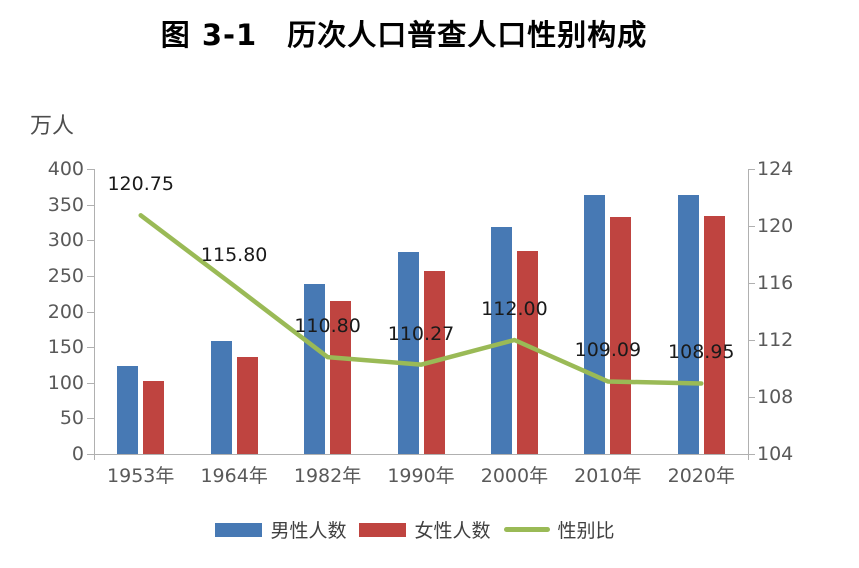 The height and width of the screenshot is (568, 859). What do you see at coordinates (65, 347) in the screenshot?
I see `left-axis-tick-label: 150` at bounding box center [65, 347].